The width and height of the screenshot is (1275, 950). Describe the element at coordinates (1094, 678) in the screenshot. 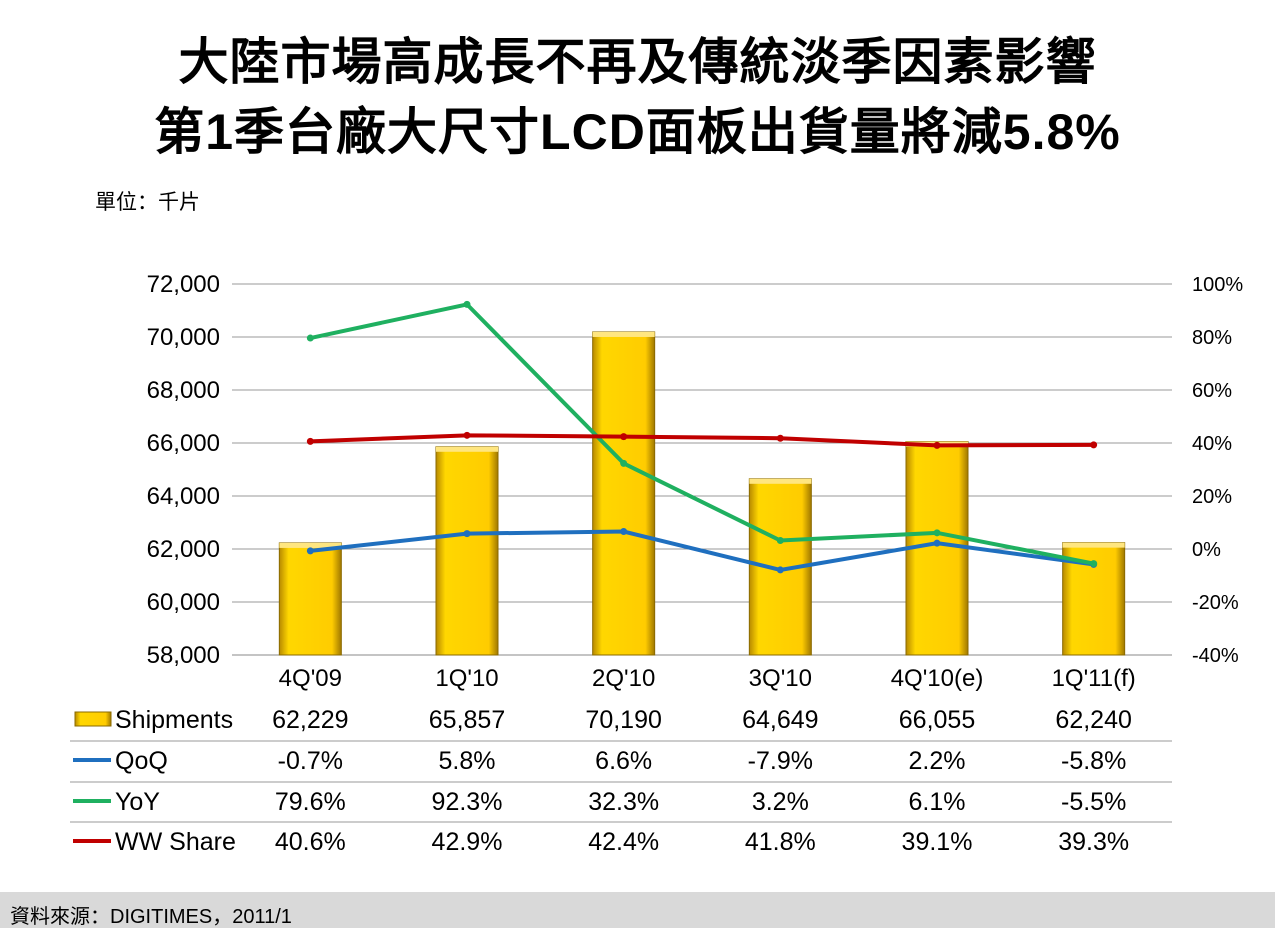

I see `category-label: 1Q'11(f)` at that location.